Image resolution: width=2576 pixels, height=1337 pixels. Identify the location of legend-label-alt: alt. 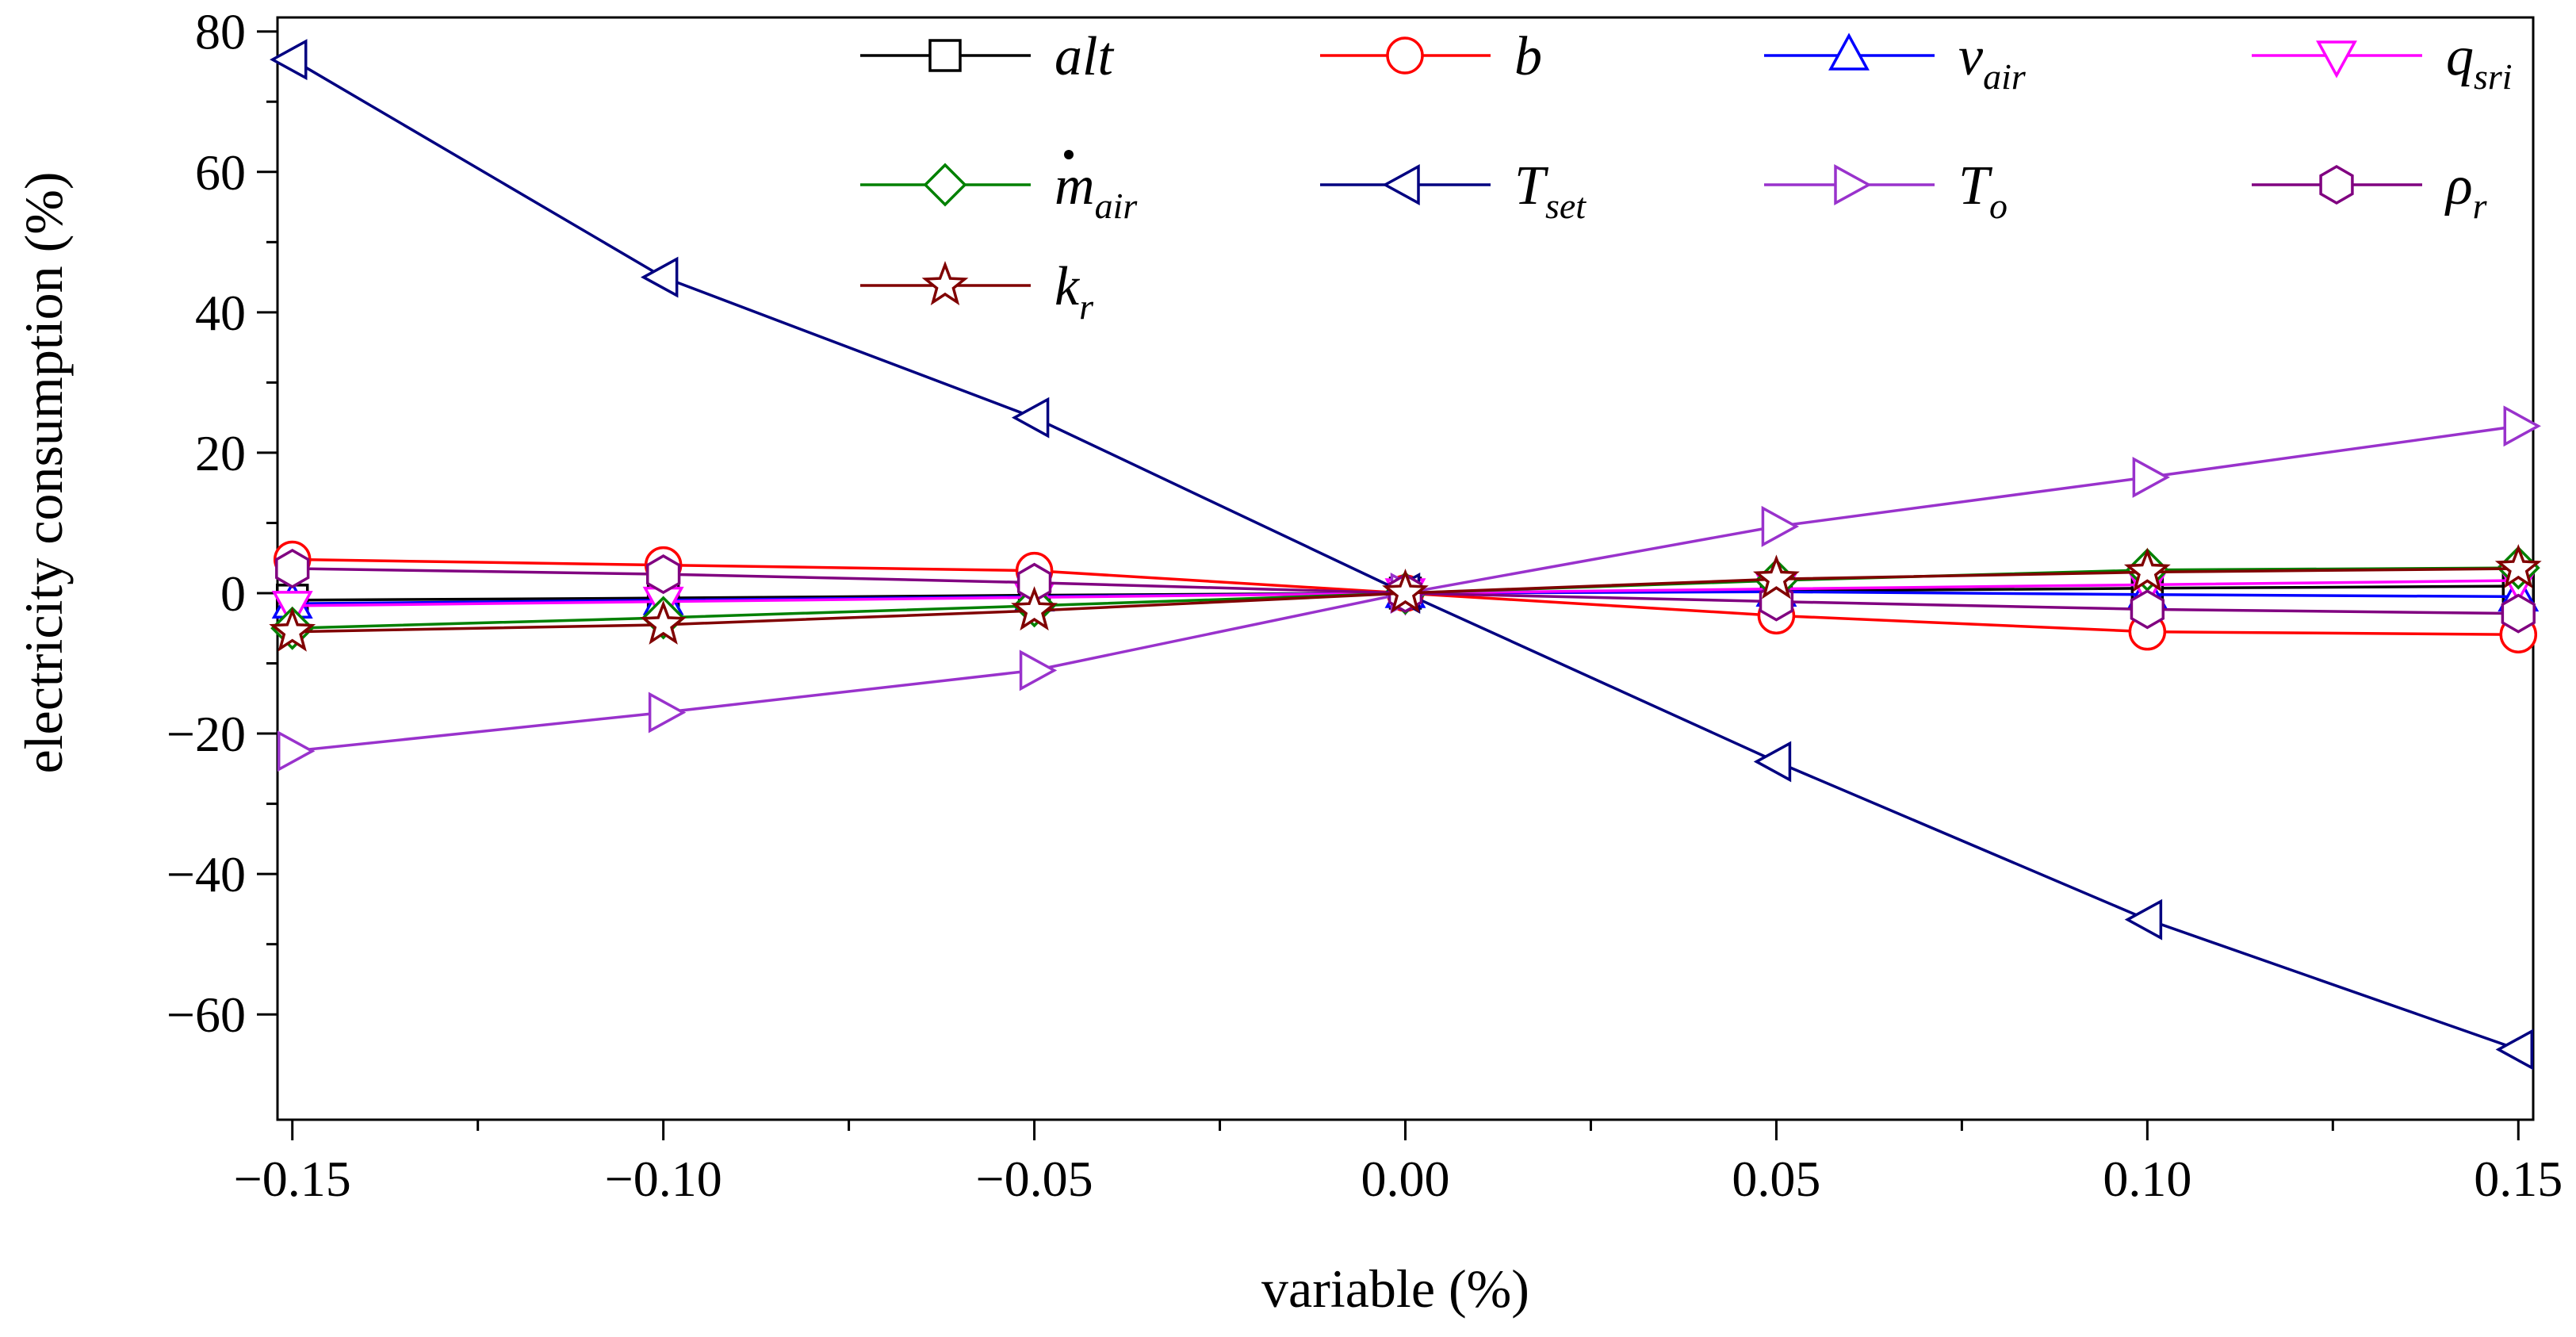
(1084, 57).